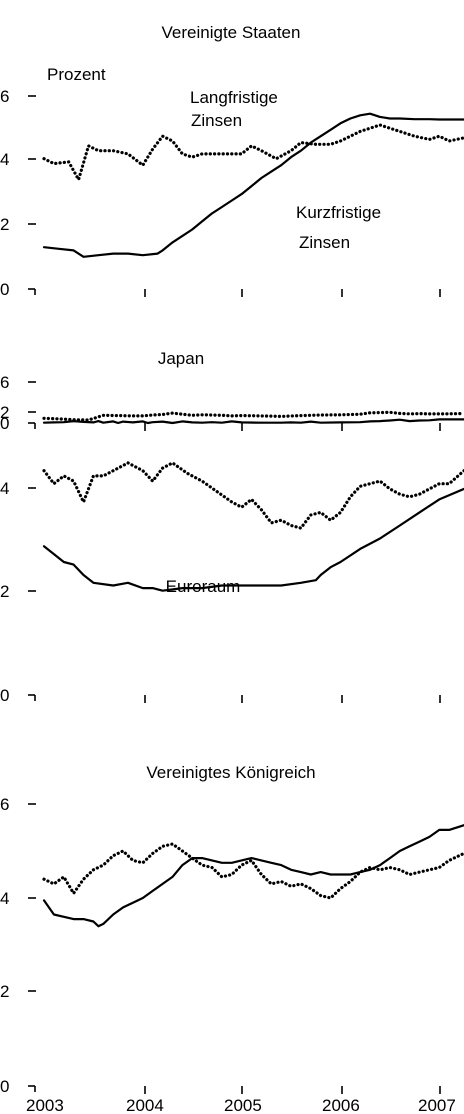 The image size is (464, 1114). Describe the element at coordinates (437, 1105) in the screenshot. I see `x-tick-label: 2007` at that location.